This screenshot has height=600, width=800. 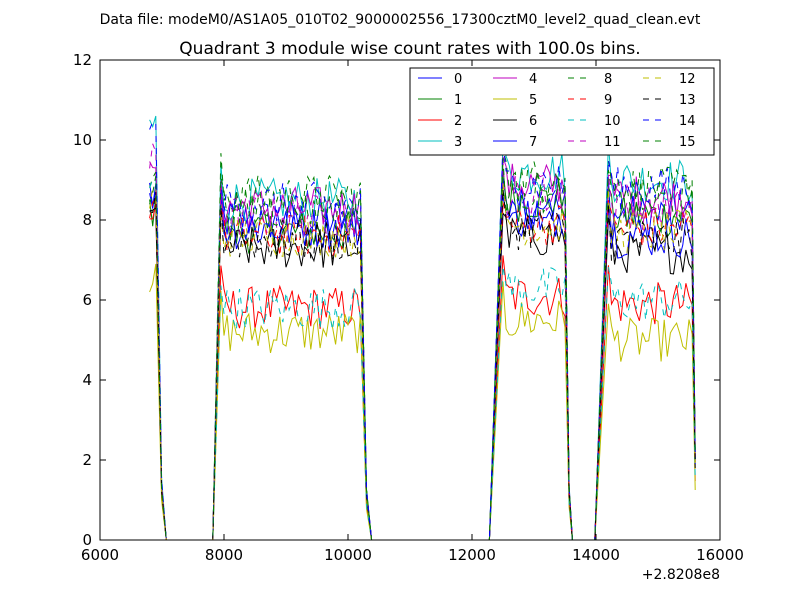 I want to click on x-offset-label: +2.8208e8, so click(x=681, y=575).